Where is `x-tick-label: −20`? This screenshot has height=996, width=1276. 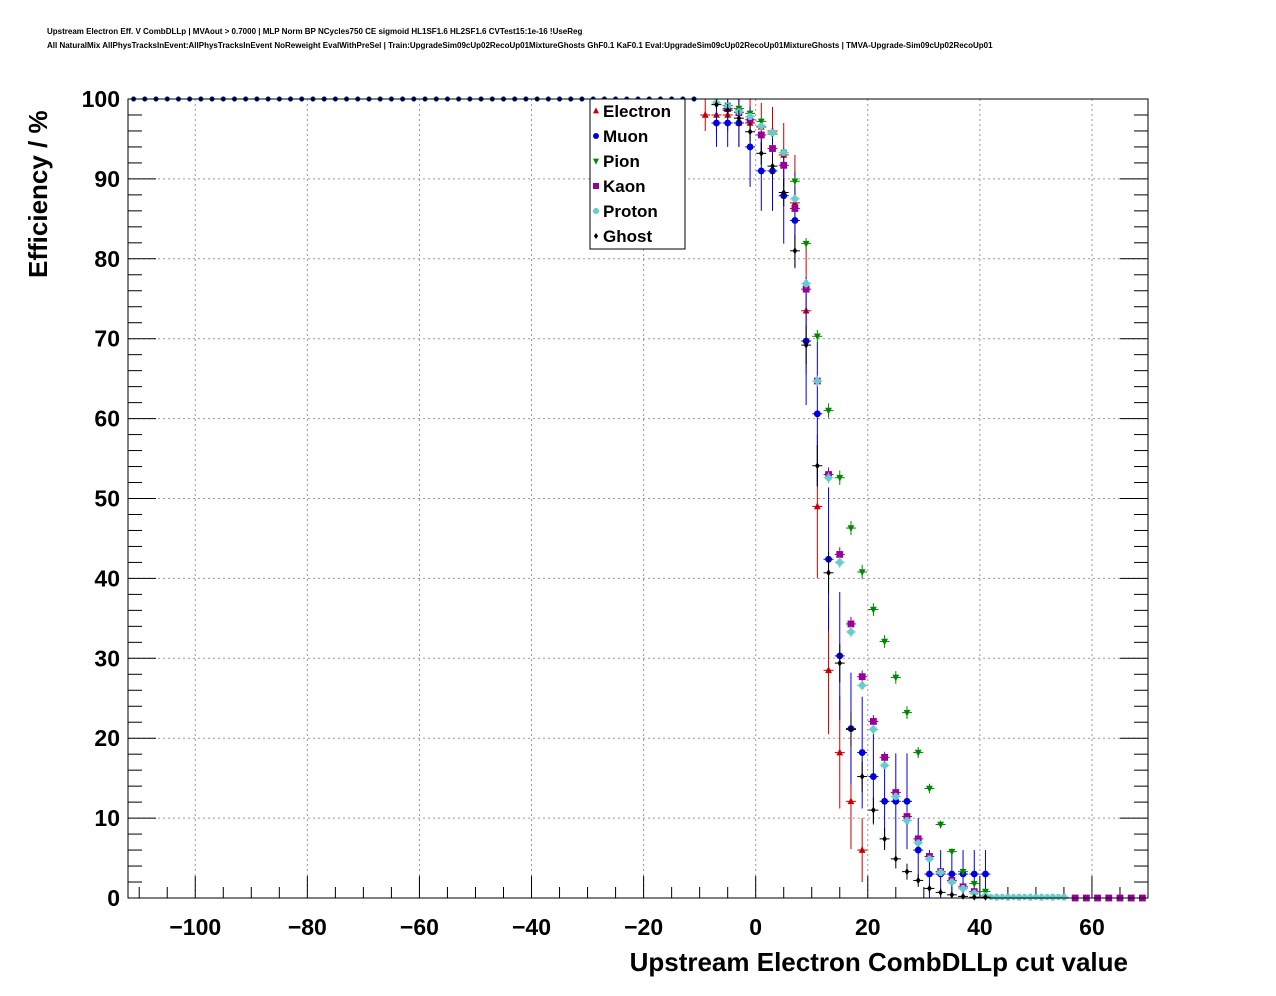 x-tick-label: −20 is located at coordinates (643, 927).